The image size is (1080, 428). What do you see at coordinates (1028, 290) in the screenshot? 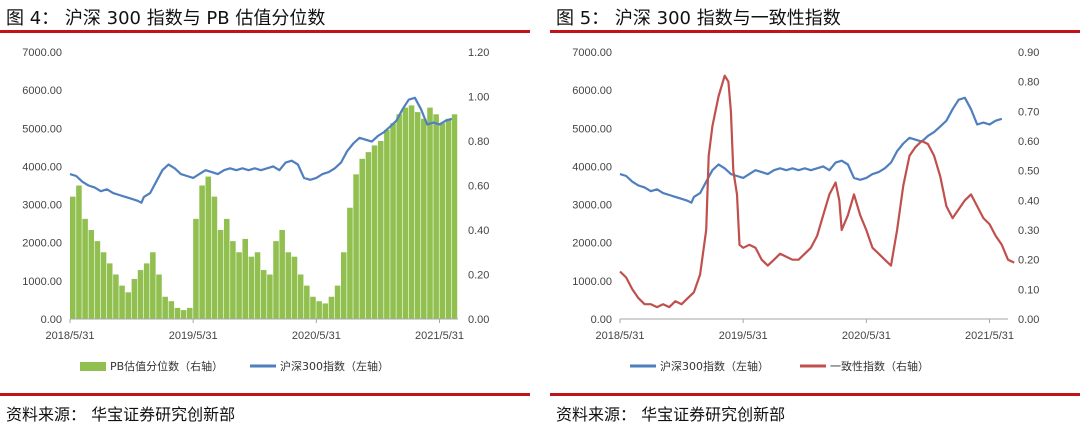
I see `y-right-tick-label: 0.10` at bounding box center [1028, 290].